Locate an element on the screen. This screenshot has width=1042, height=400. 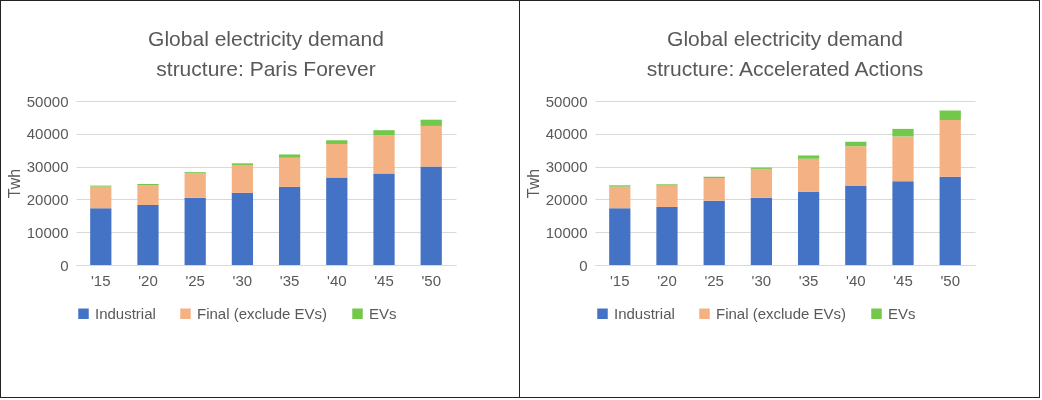
chart-title: Global electricity demand structure: Paris Forever is located at coordinates (266, 53).